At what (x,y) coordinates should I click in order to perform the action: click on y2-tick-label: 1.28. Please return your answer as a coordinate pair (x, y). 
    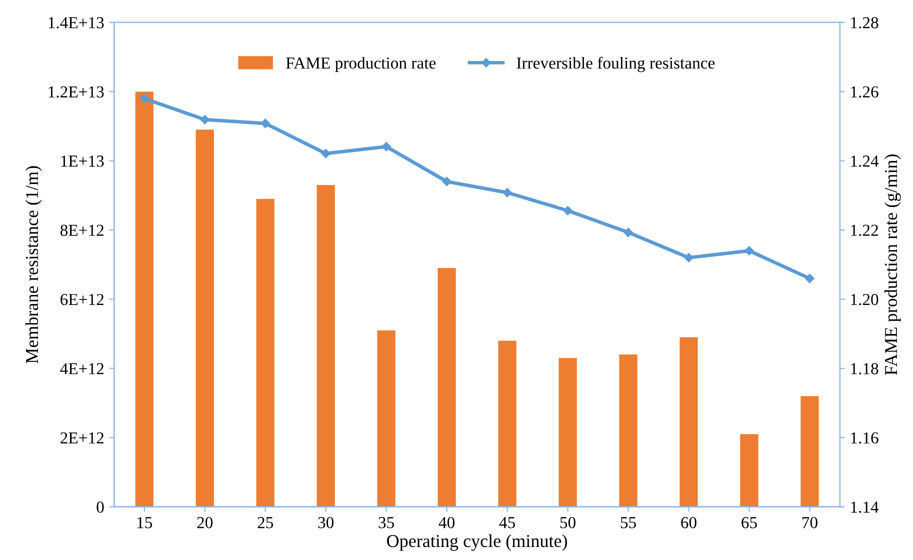
    Looking at the image, I should click on (864, 22).